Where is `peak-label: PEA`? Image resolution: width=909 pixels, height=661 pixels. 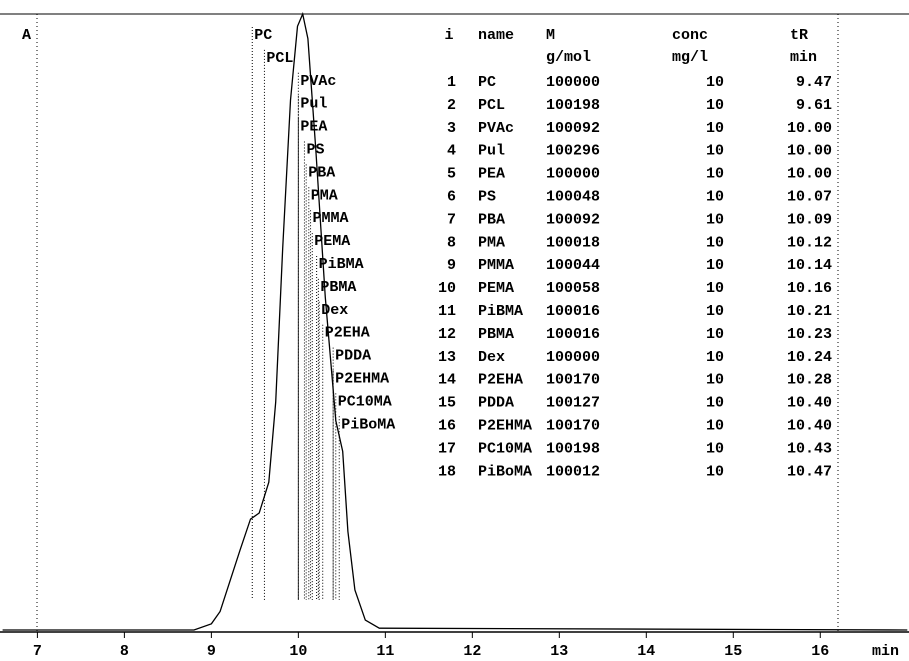
peak-label: PEA is located at coordinates (313, 127).